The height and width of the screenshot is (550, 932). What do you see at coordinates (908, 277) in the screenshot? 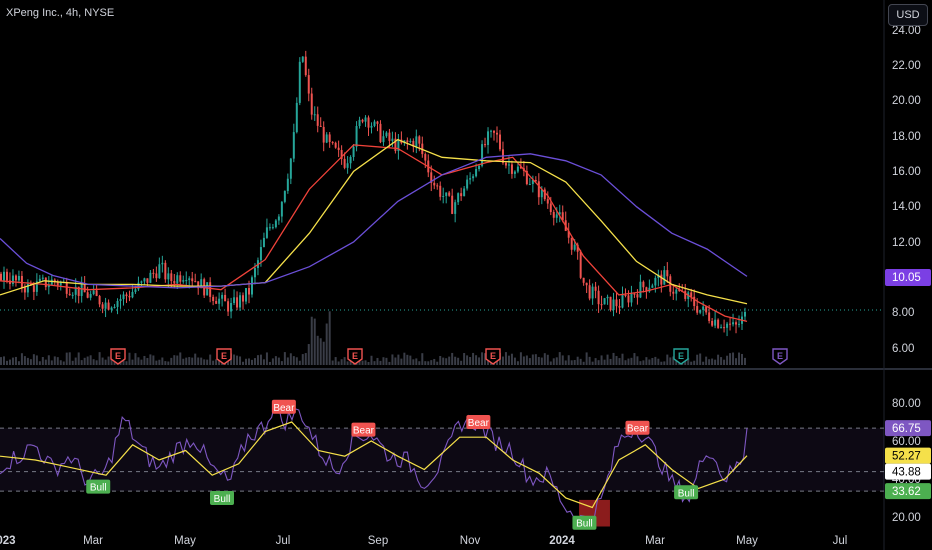
I see `current-price-badge` at bounding box center [908, 277].